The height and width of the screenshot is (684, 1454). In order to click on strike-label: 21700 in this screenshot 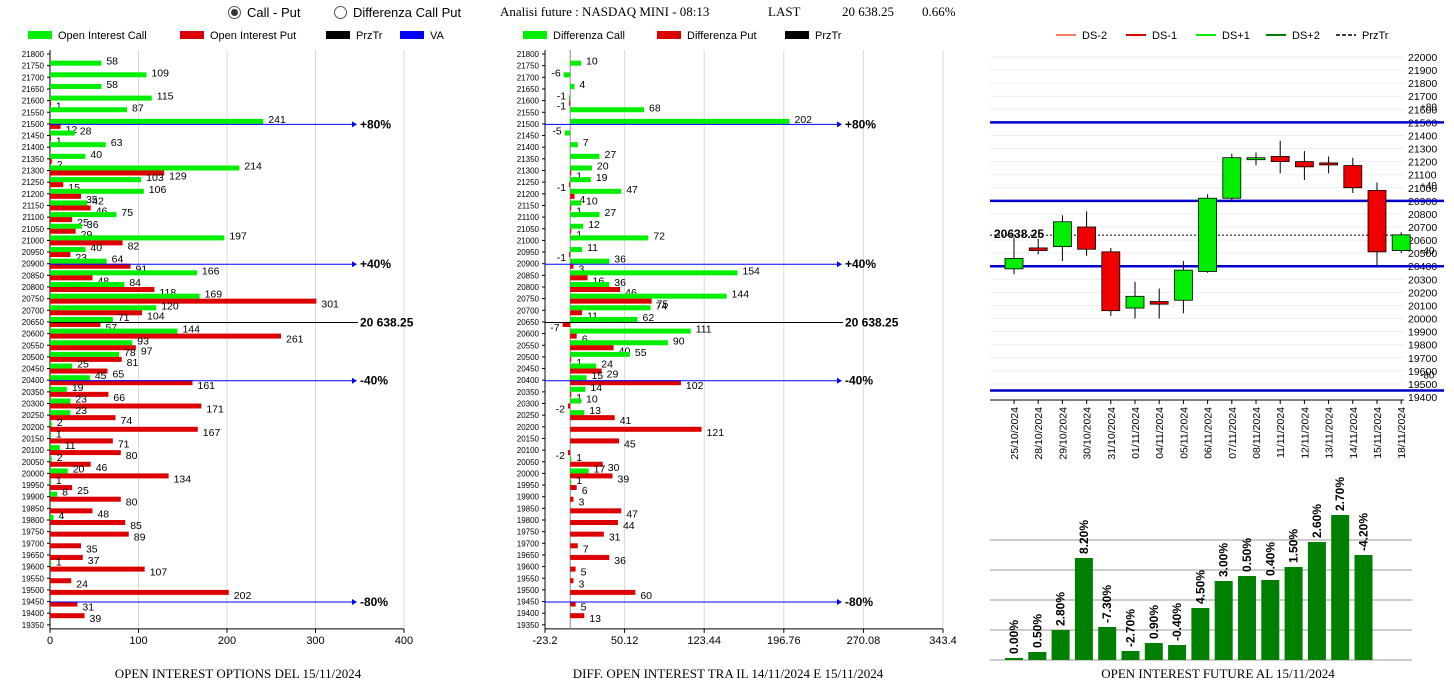, I will do `click(33, 77)`.